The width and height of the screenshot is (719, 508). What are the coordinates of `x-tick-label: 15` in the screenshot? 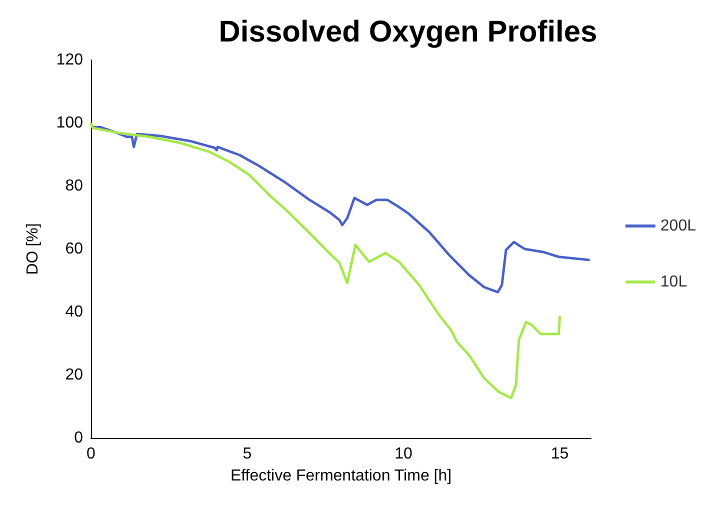 It's located at (559, 454).